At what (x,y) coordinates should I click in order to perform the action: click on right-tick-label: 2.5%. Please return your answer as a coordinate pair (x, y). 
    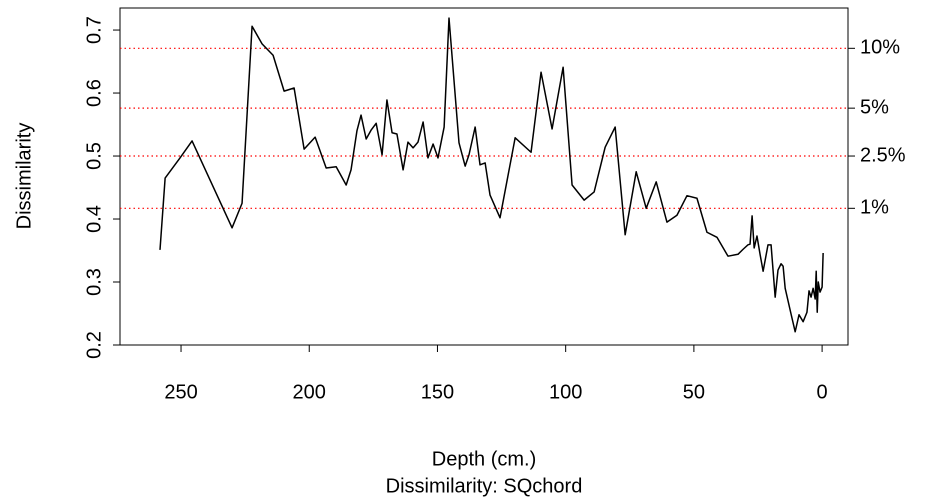
    Looking at the image, I should click on (883, 155).